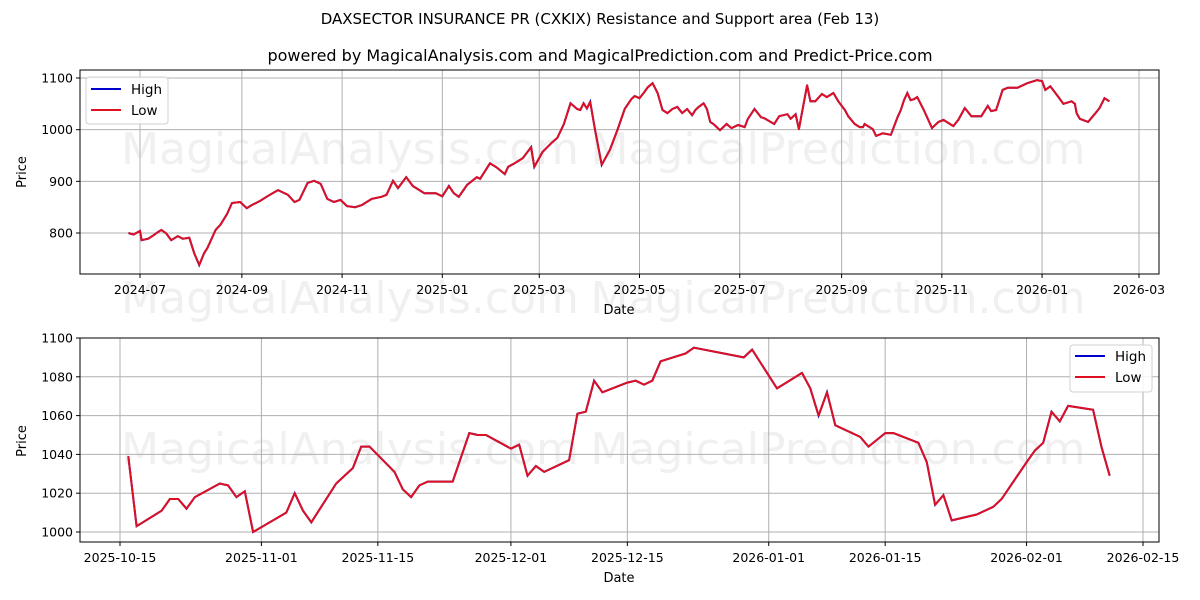  Describe the element at coordinates (140, 289) in the screenshot. I see `xtick-label: 2024-07` at that location.